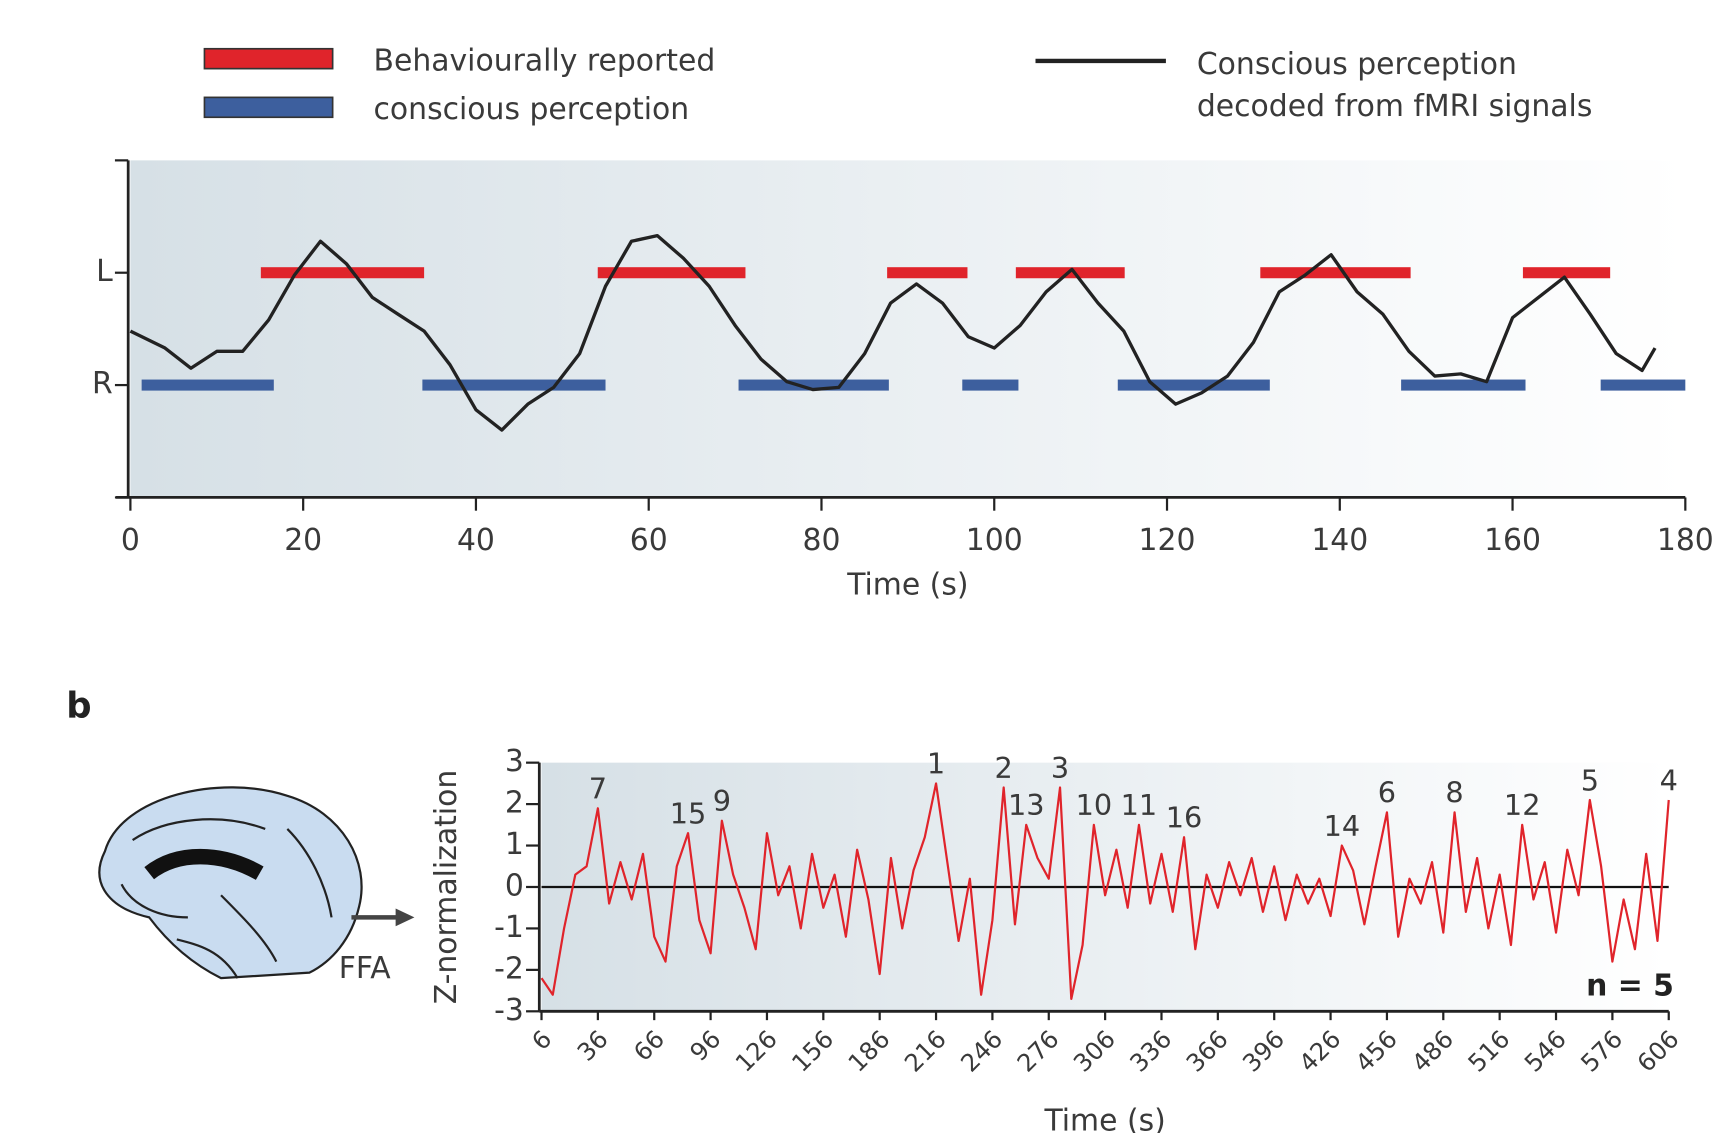 This screenshot has width=1724, height=1133. I want to click on x-tick-label: 156, so click(812, 1050).